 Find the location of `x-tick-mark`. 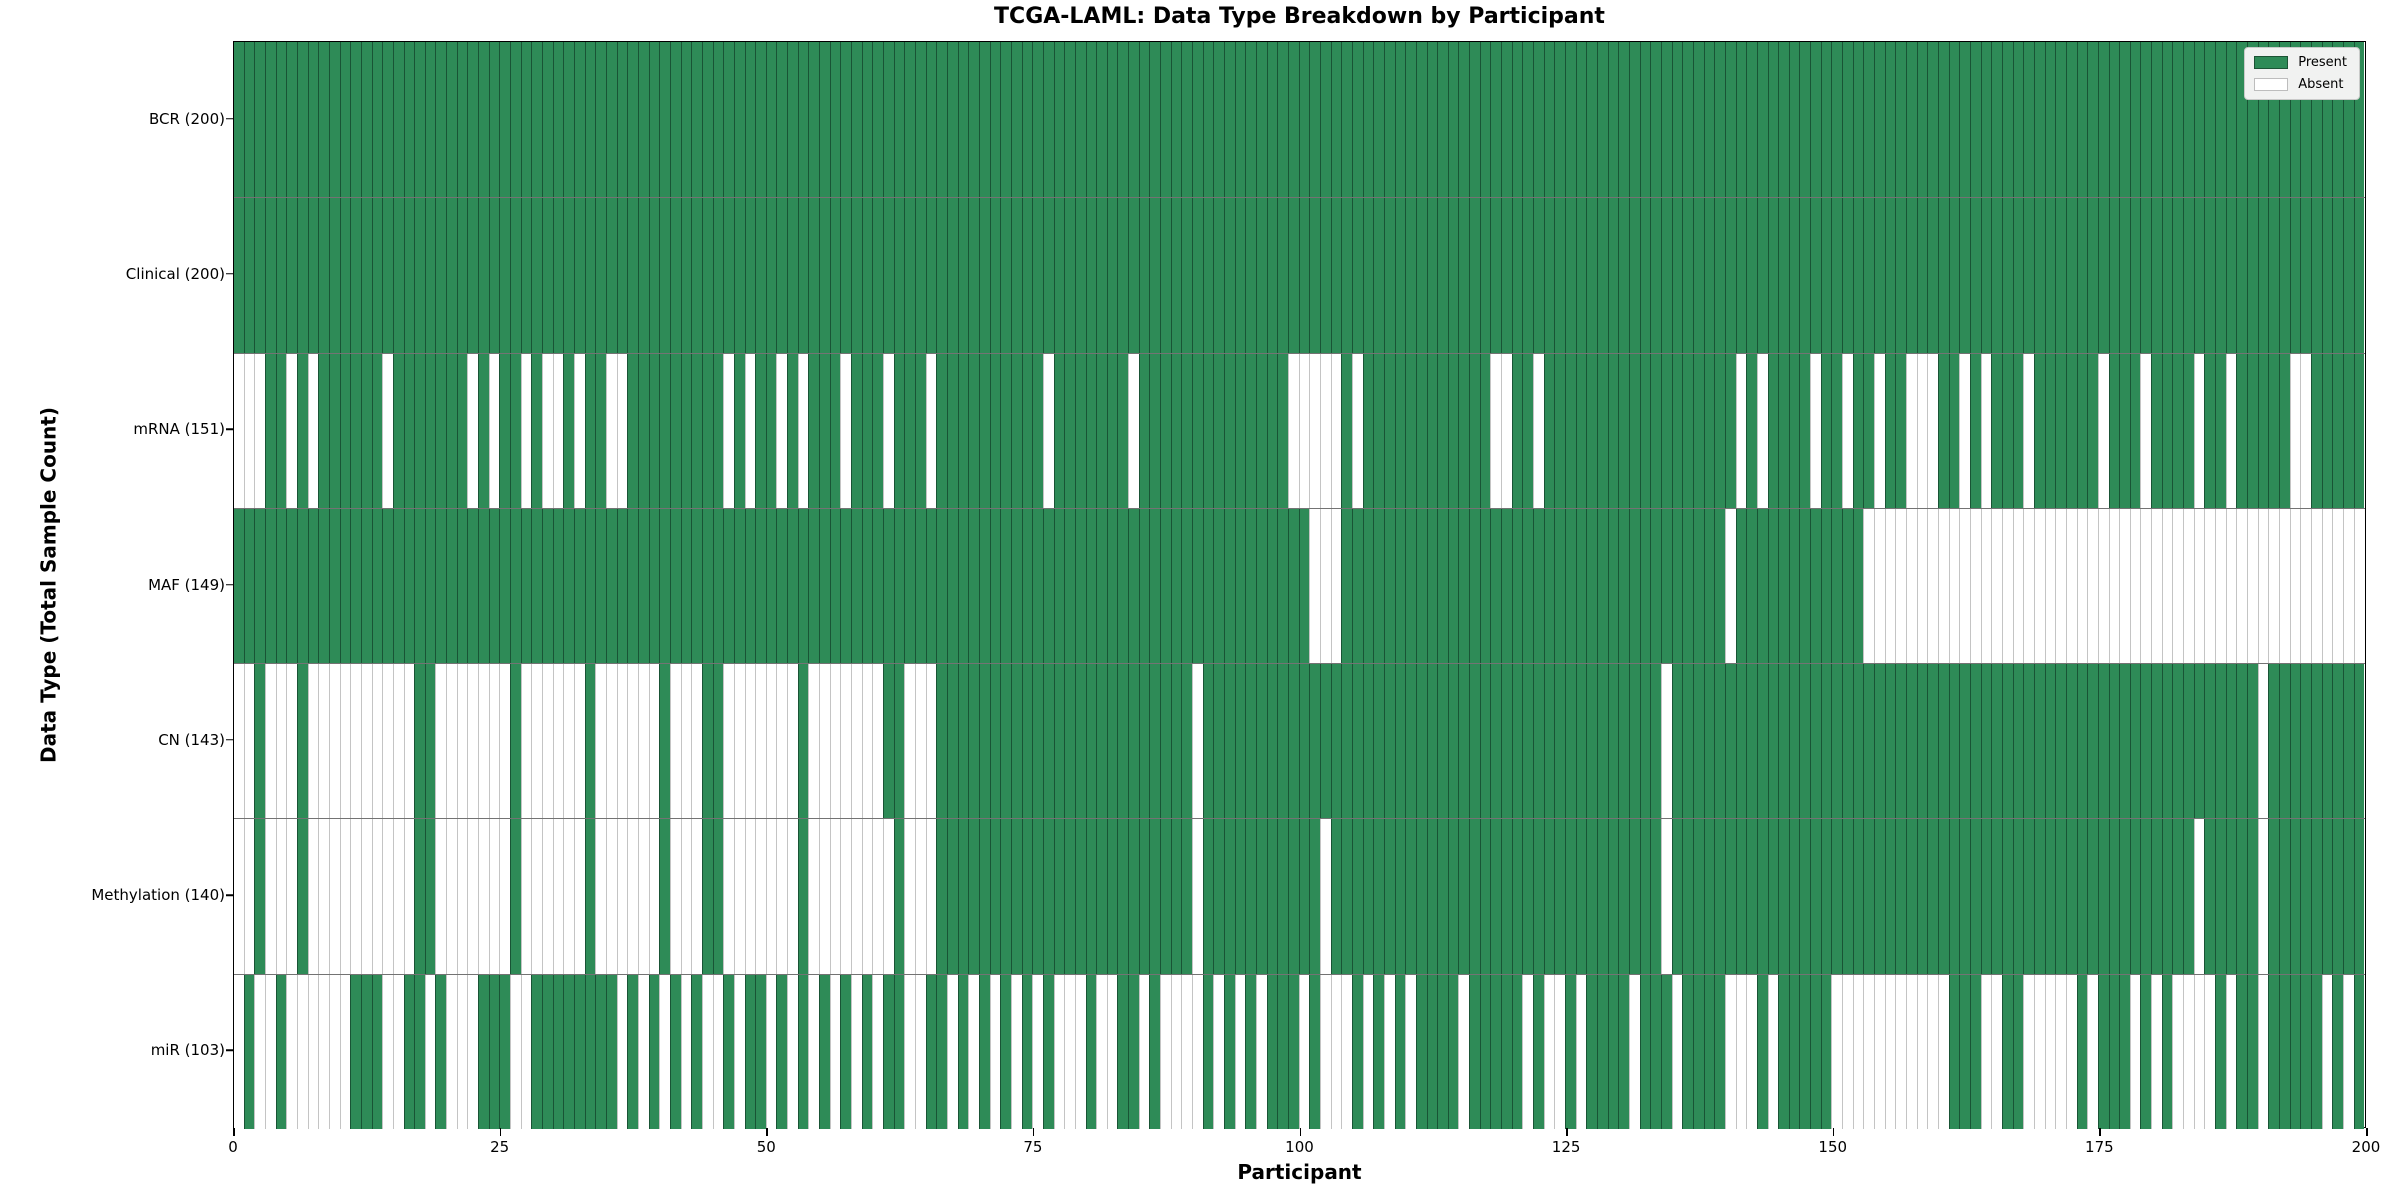

x-tick-mark is located at coordinates (500, 1132).